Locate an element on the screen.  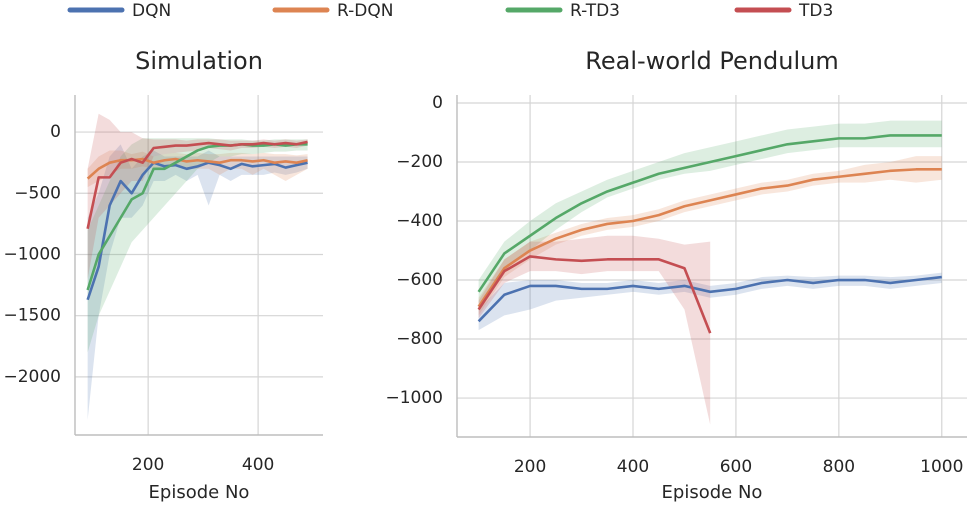
y-tick-label: −800 is located at coordinates (419, 339).